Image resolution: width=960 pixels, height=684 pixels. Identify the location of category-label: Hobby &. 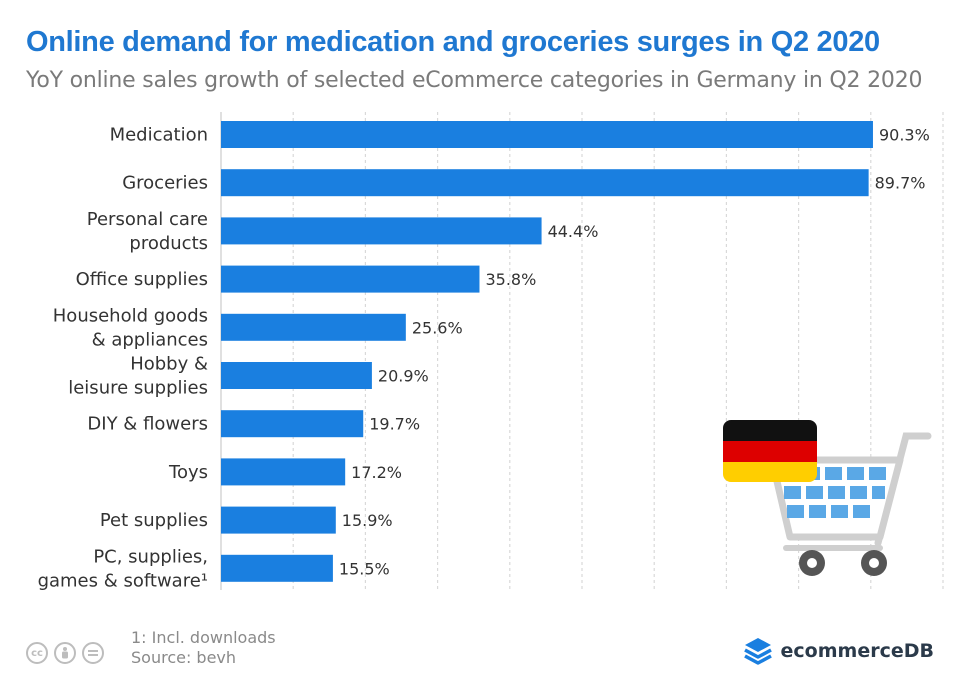
(169, 364).